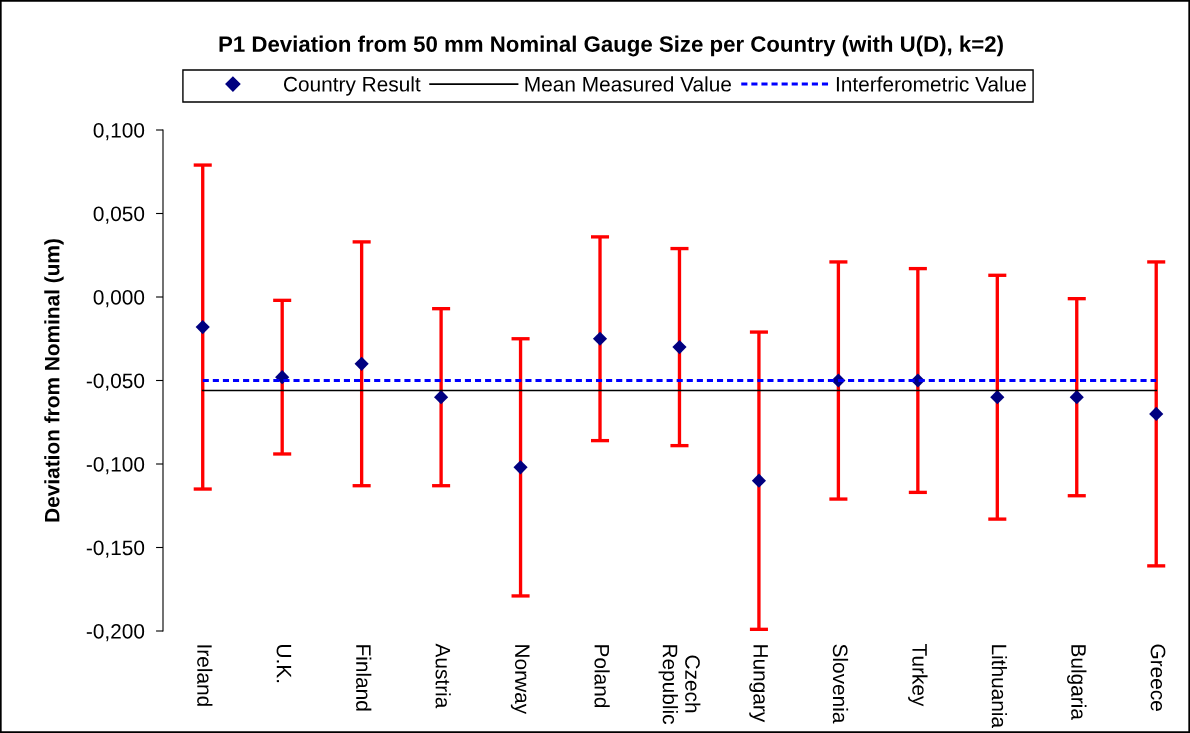  Describe the element at coordinates (115, 549) in the screenshot. I see `y-tick-label: -0,150` at that location.